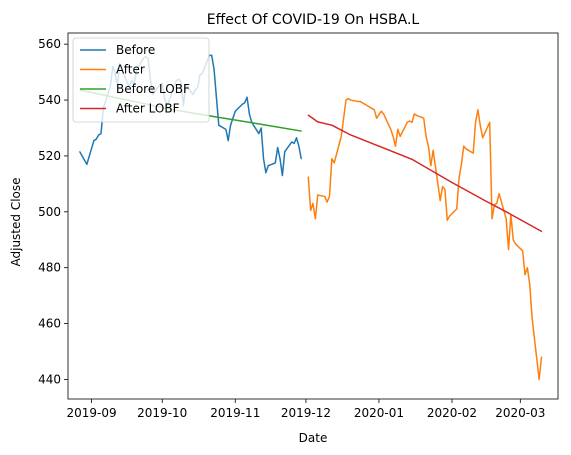  Describe the element at coordinates (49, 44) in the screenshot. I see `y-tick-label: 560` at that location.